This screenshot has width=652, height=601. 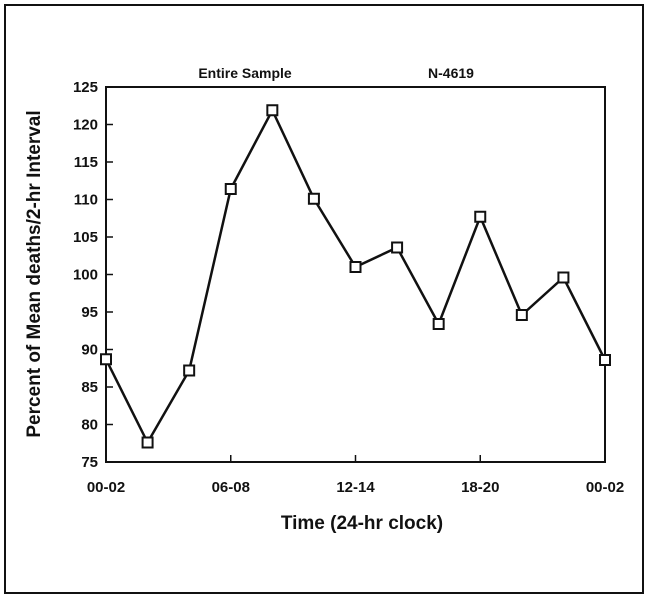 I want to click on y-tick-label: 80, so click(x=89, y=425).